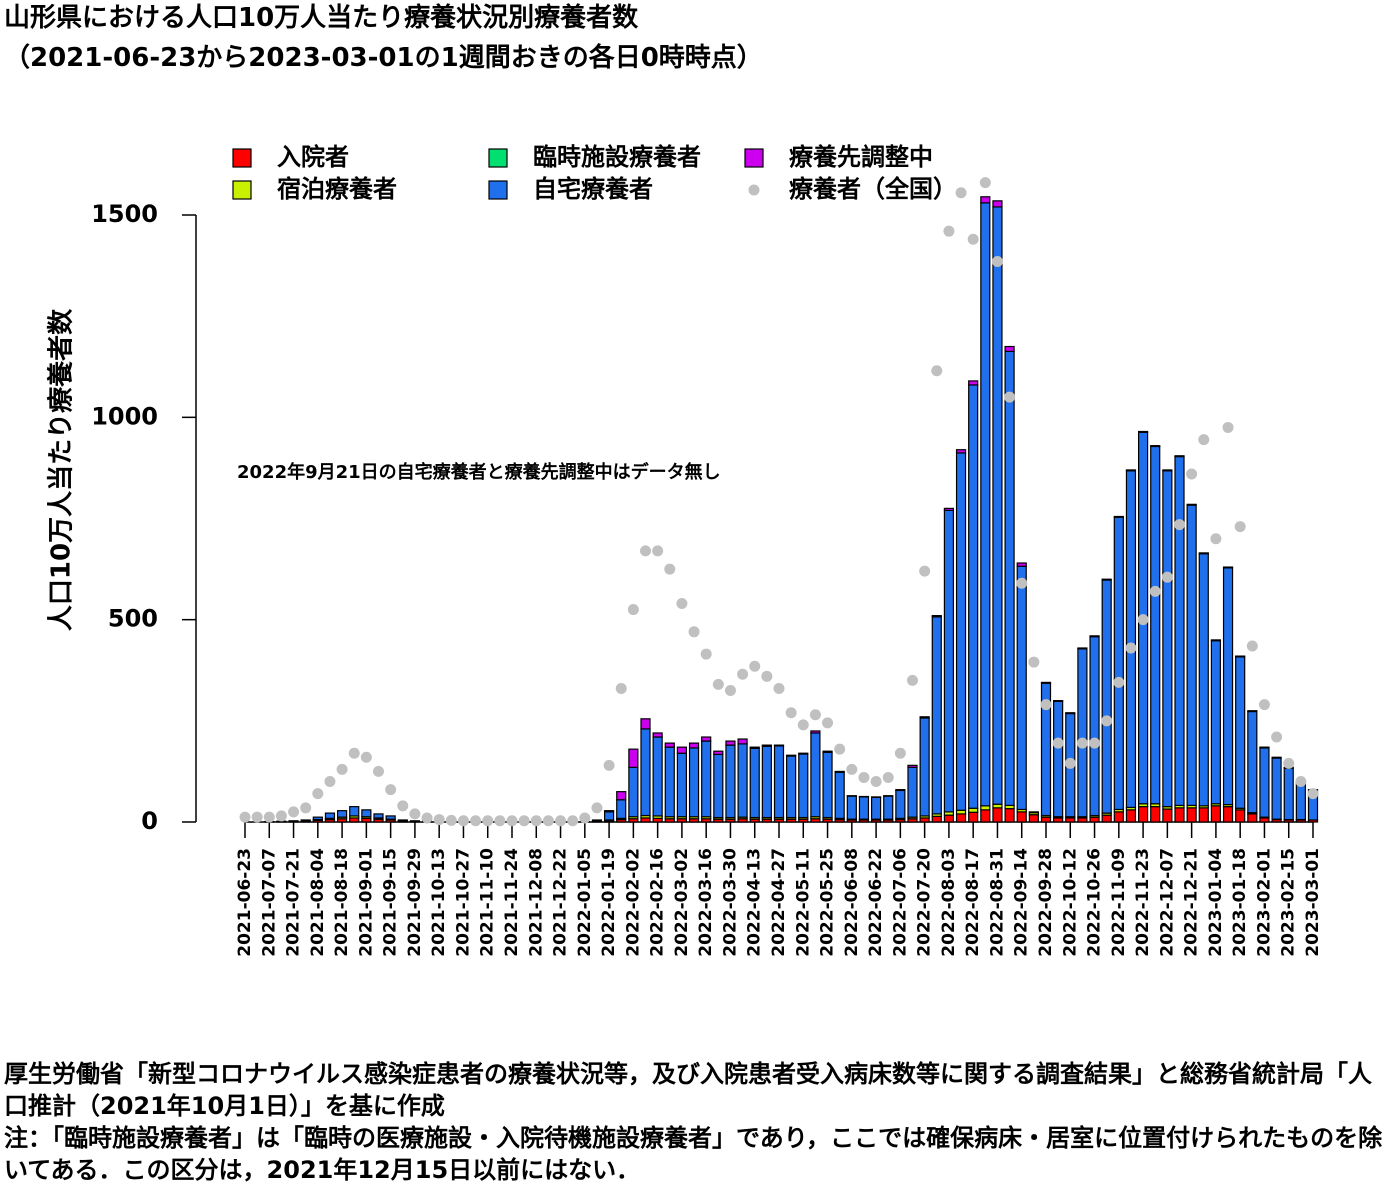 Image resolution: width=1400 pixels, height=1200 pixels. I want to click on x-tick-label: 2022-03-30, so click(730, 902).